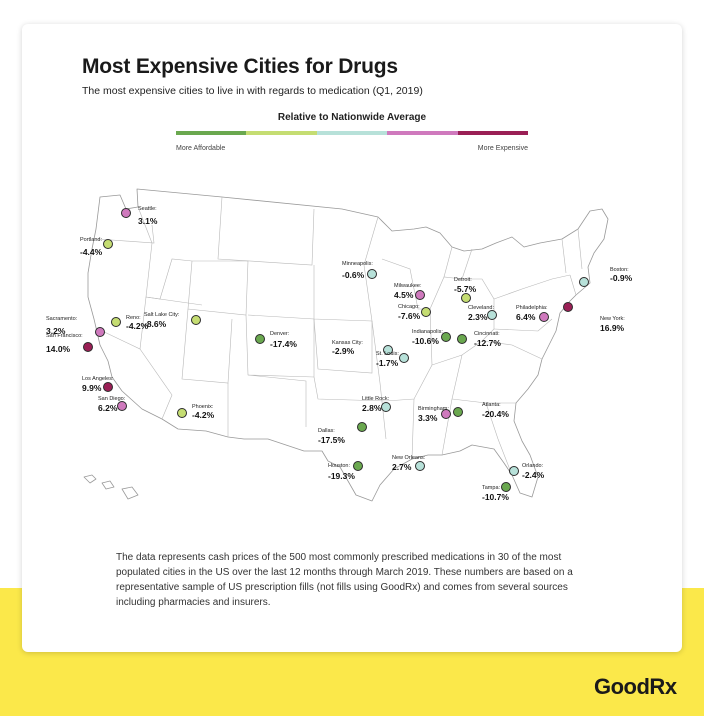 The image size is (704, 716). Describe the element at coordinates (491, 488) in the screenshot. I see `city-name-tampa: Tampa:` at that location.